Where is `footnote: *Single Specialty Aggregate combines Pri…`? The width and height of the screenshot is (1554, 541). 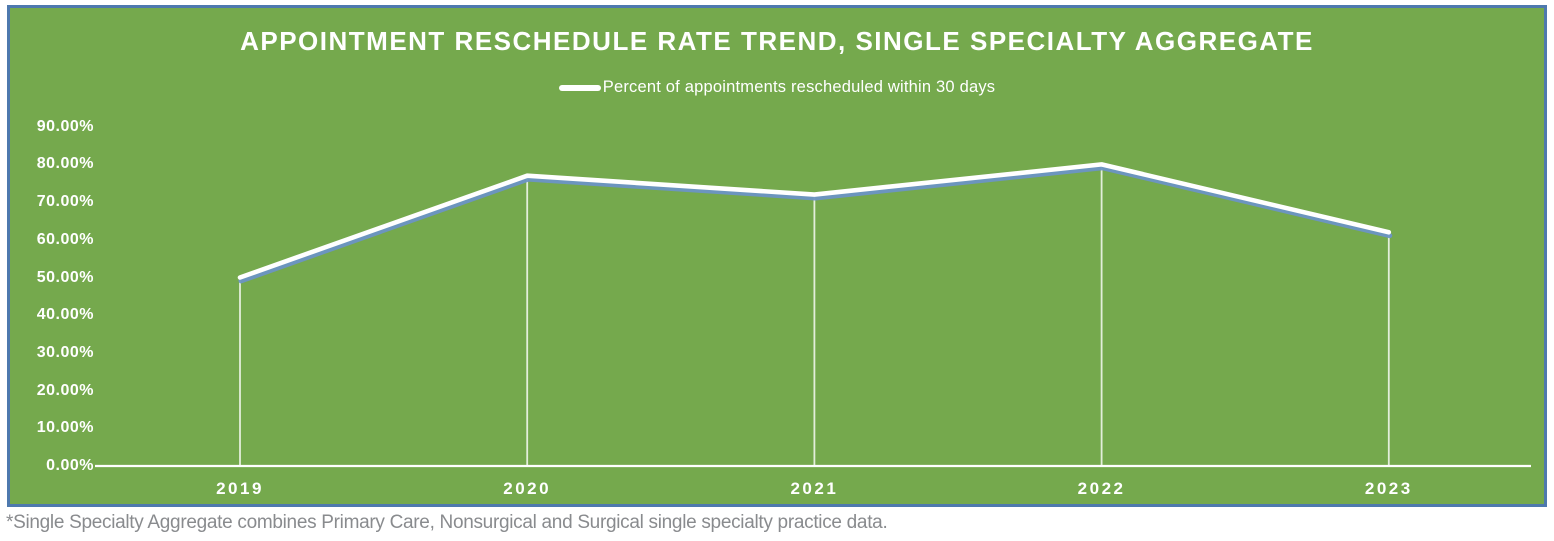 footnote: *Single Specialty Aggregate combines Pri… is located at coordinates (447, 522).